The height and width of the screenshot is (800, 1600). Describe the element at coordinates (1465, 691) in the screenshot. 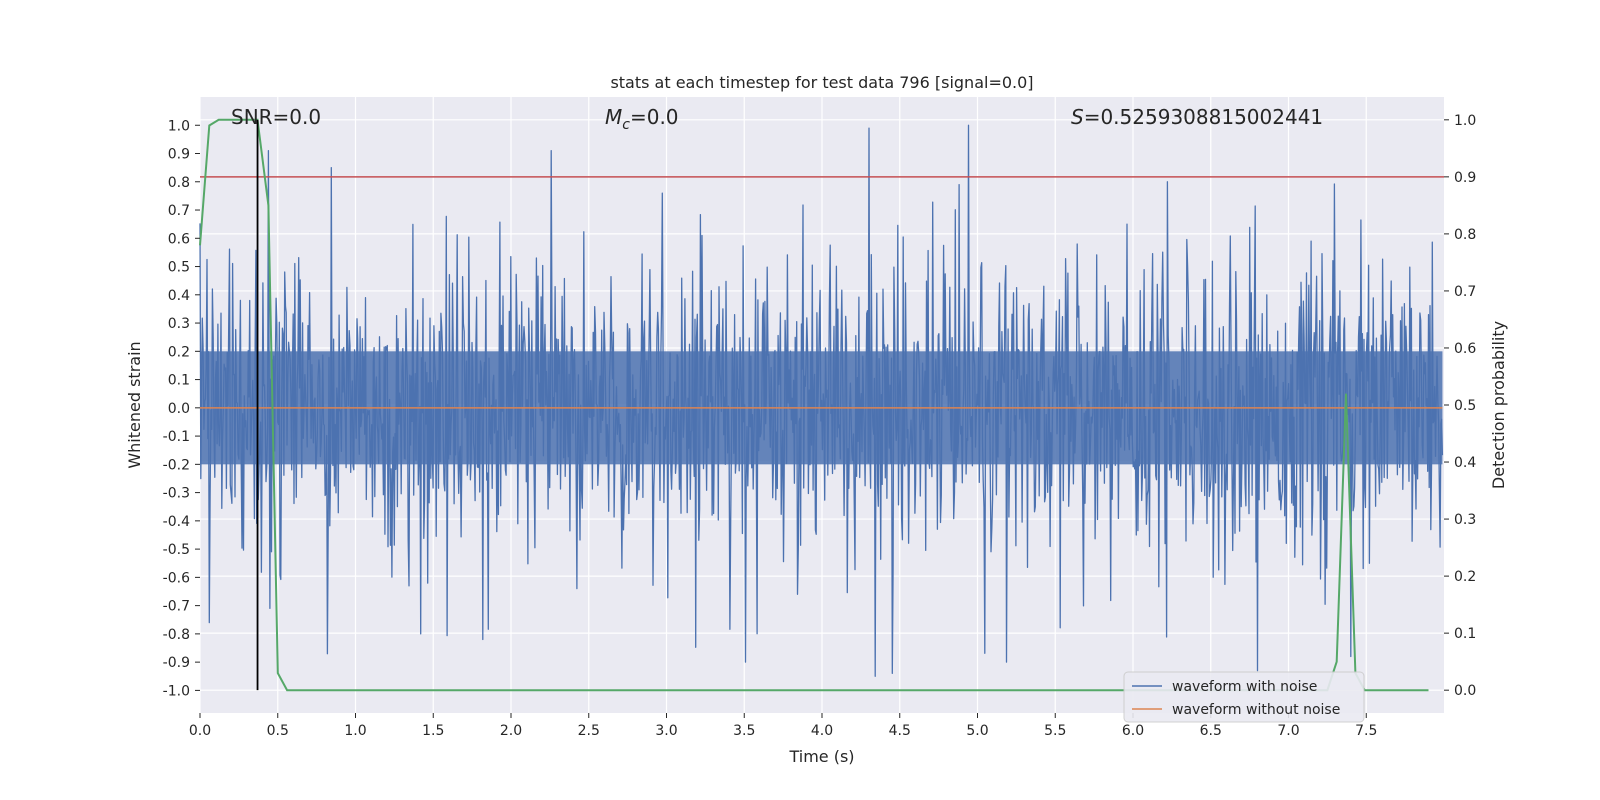

I see `y2-tick-label: 0.0` at that location.